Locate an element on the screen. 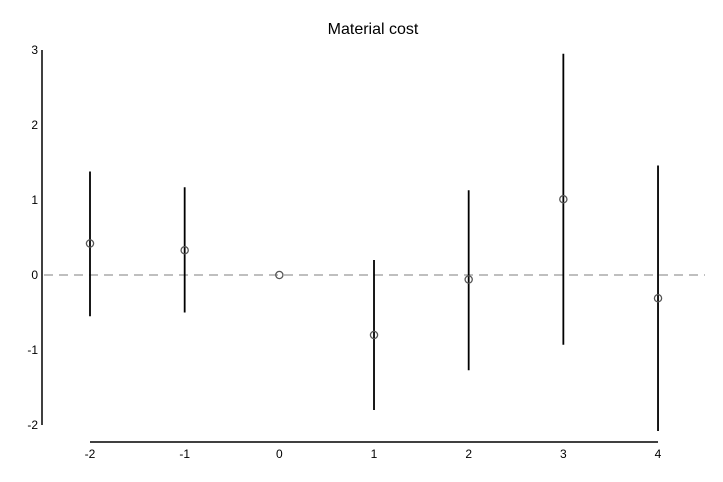 This screenshot has width=723, height=482. x-tick-label: 2 is located at coordinates (468, 454).